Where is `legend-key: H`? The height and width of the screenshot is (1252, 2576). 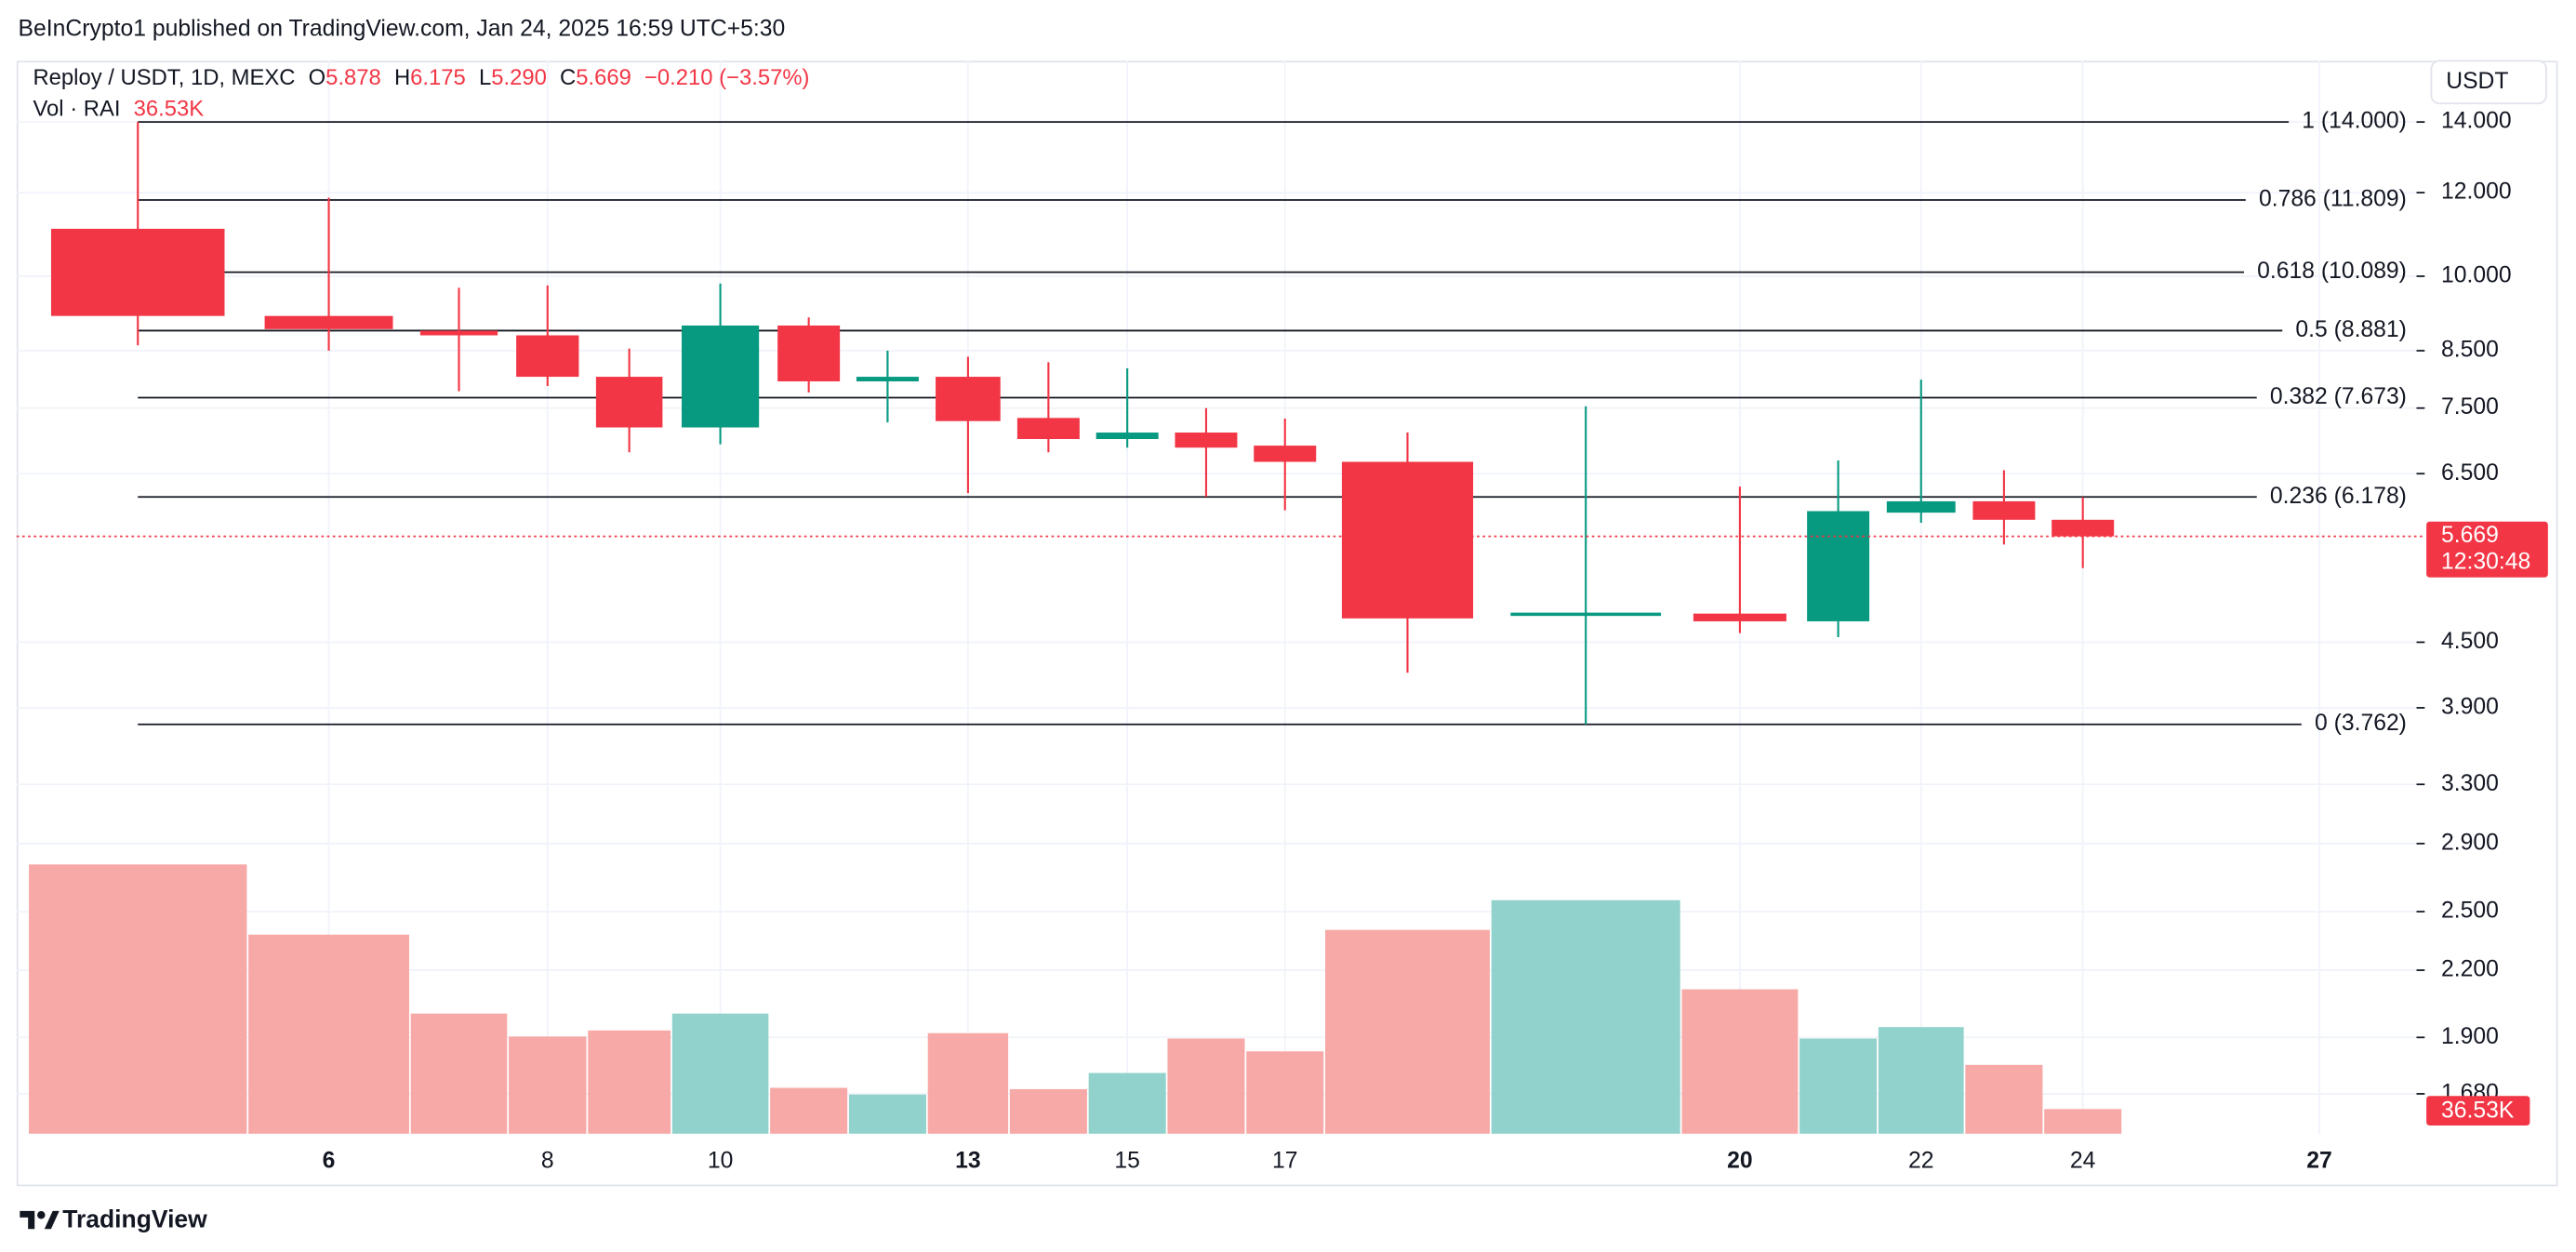
legend-key: H is located at coordinates (402, 77).